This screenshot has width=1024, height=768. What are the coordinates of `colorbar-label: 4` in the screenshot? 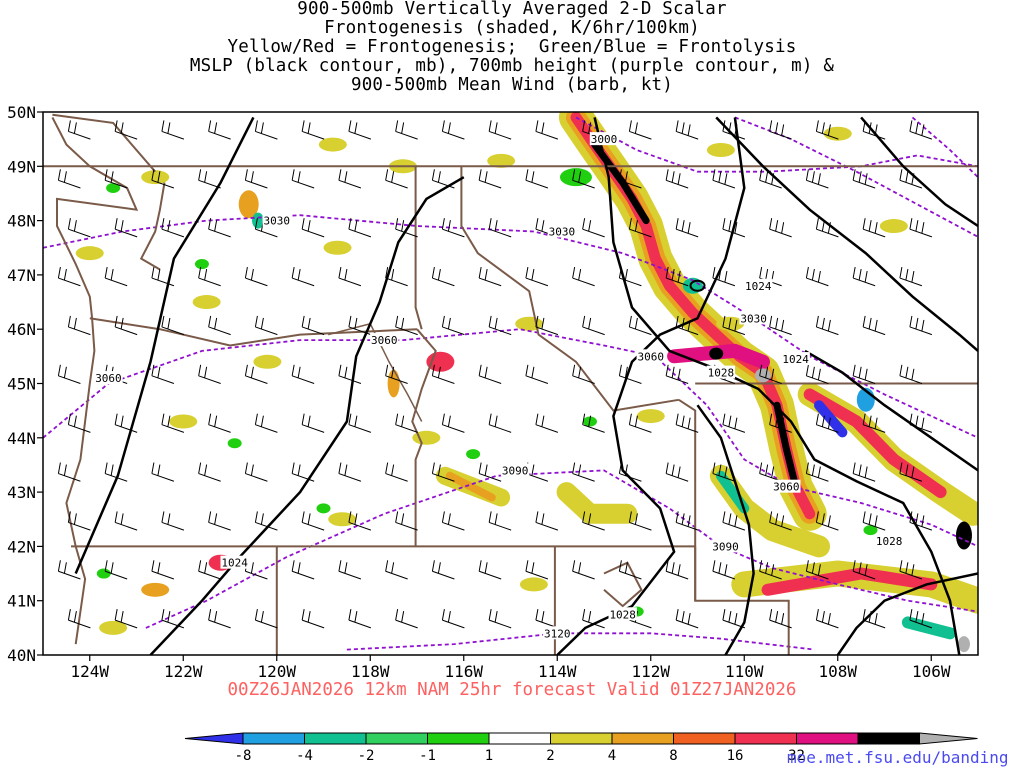 It's located at (612, 756).